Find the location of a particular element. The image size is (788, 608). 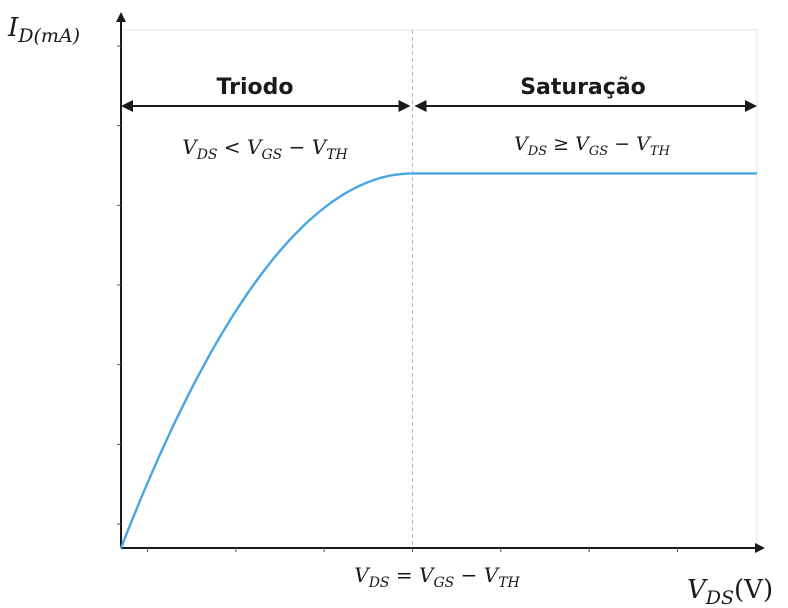

triodo-arrow-head-right is located at coordinates (405, 106).